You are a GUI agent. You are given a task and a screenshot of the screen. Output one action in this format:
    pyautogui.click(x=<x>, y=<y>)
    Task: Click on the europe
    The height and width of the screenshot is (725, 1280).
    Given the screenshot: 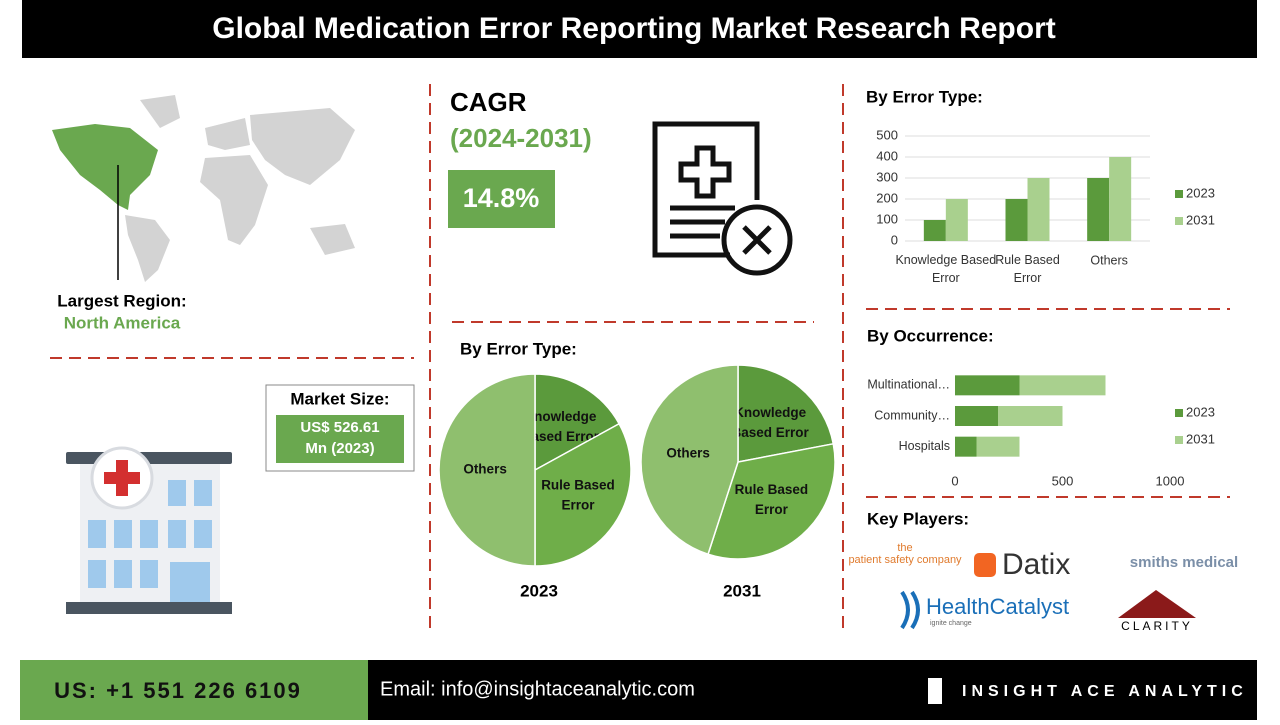 What is the action you would take?
    pyautogui.click(x=227, y=134)
    